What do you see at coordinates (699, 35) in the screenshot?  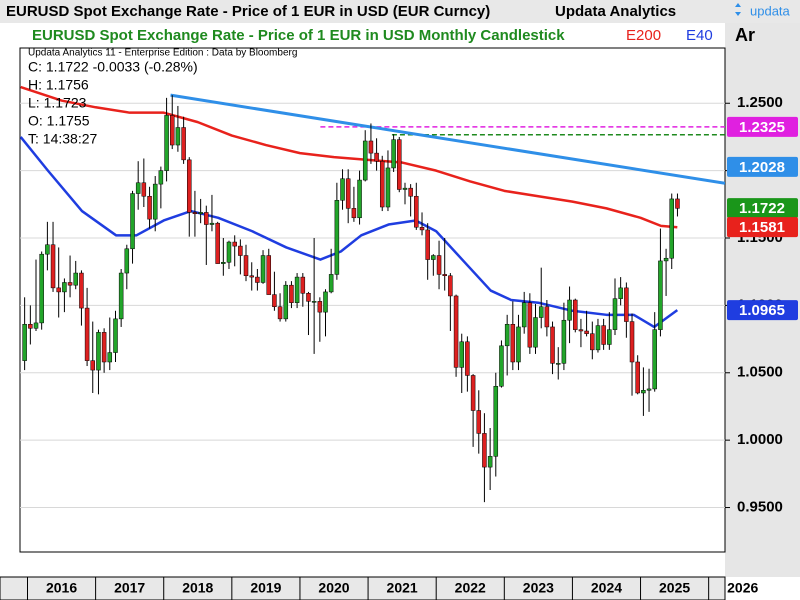 I see `legend-e40: E40` at bounding box center [699, 35].